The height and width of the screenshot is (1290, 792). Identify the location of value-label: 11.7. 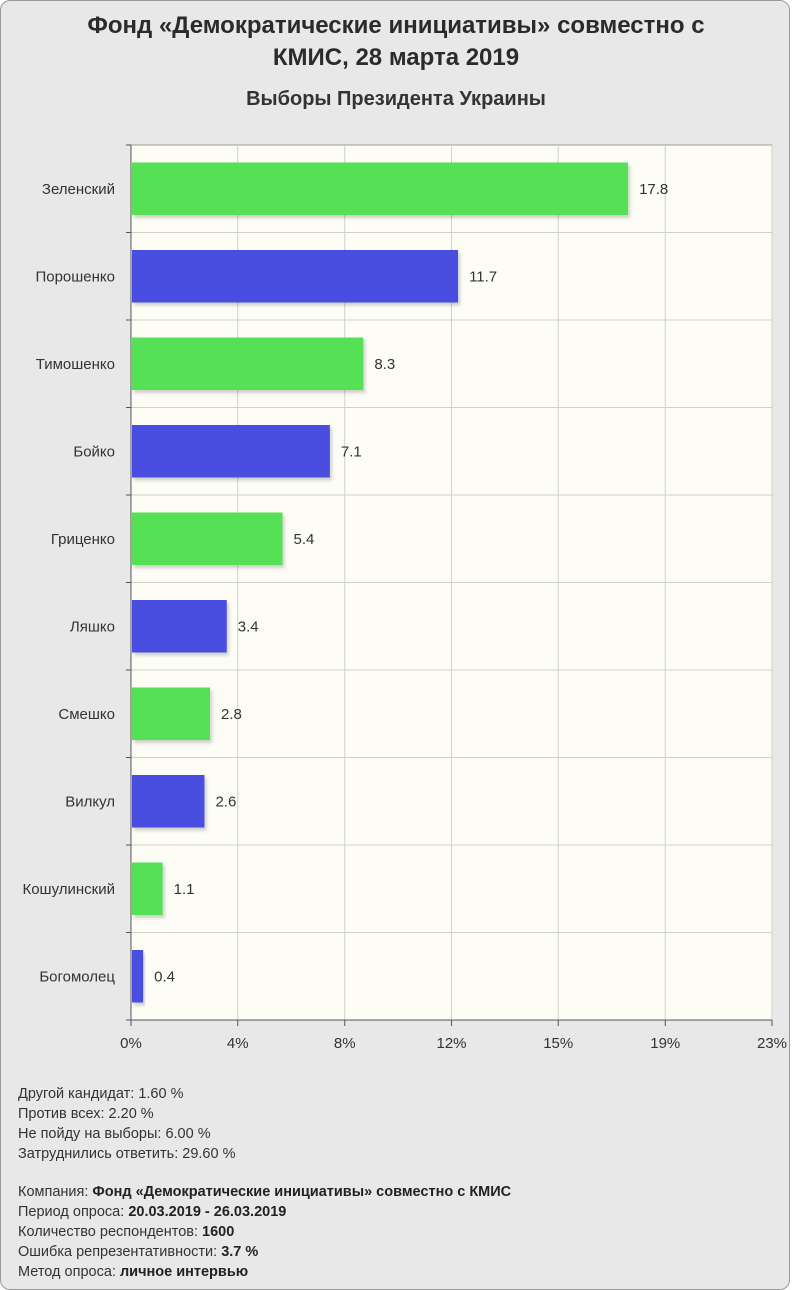
(483, 276).